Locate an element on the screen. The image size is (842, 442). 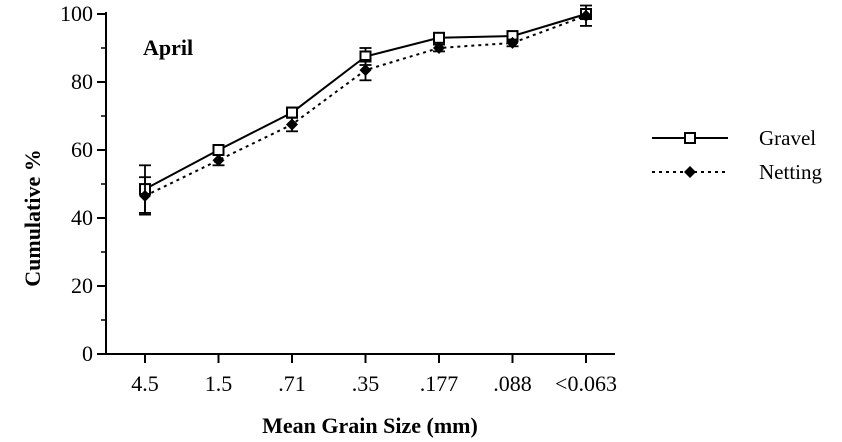
x-tick-label: 4.5 is located at coordinates (145, 383).